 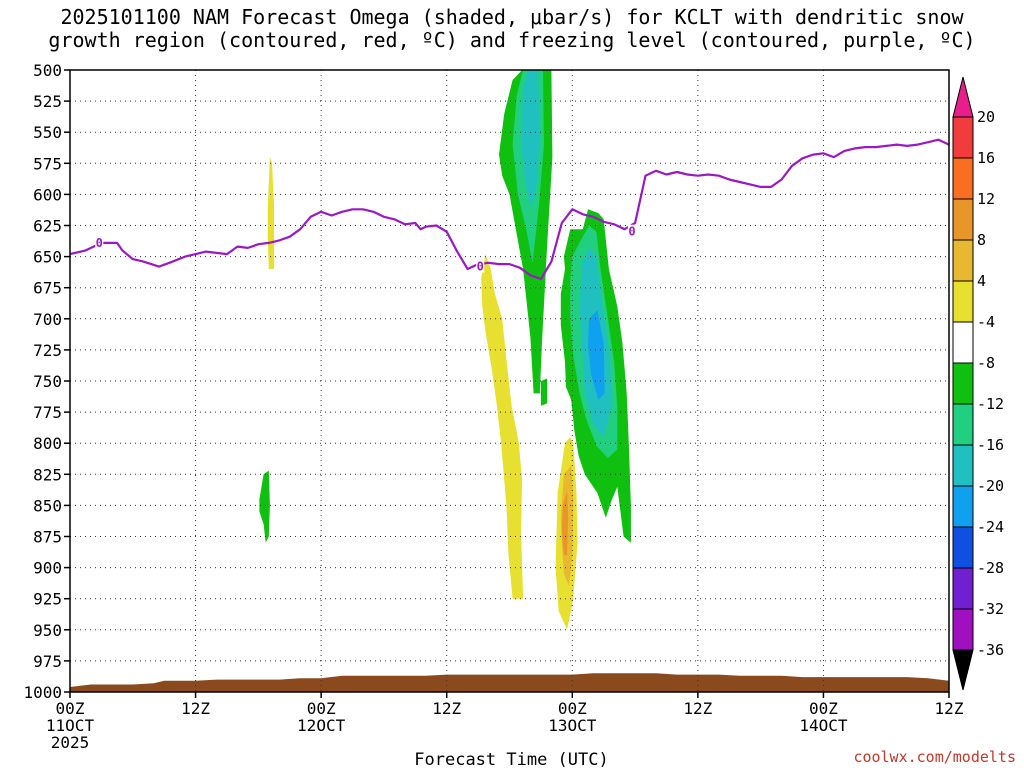 What do you see at coordinates (70, 742) in the screenshot?
I see `x-tick-year-0: 2025` at bounding box center [70, 742].